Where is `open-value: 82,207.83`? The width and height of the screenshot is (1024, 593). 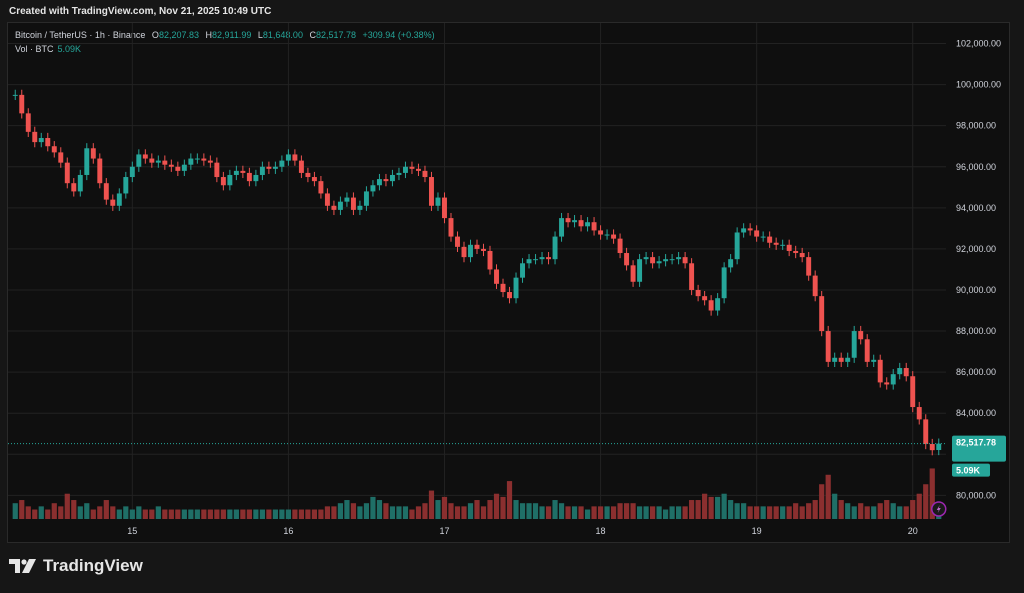
open-value: 82,207.83 is located at coordinates (178, 35).